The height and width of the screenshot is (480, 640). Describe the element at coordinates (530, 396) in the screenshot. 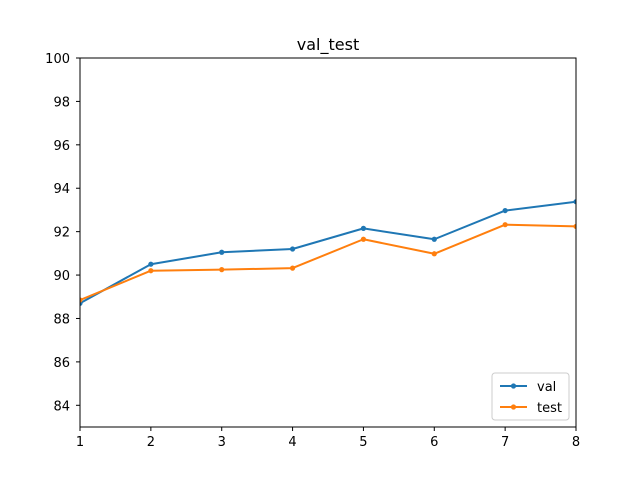

I see `legend: val test` at that location.